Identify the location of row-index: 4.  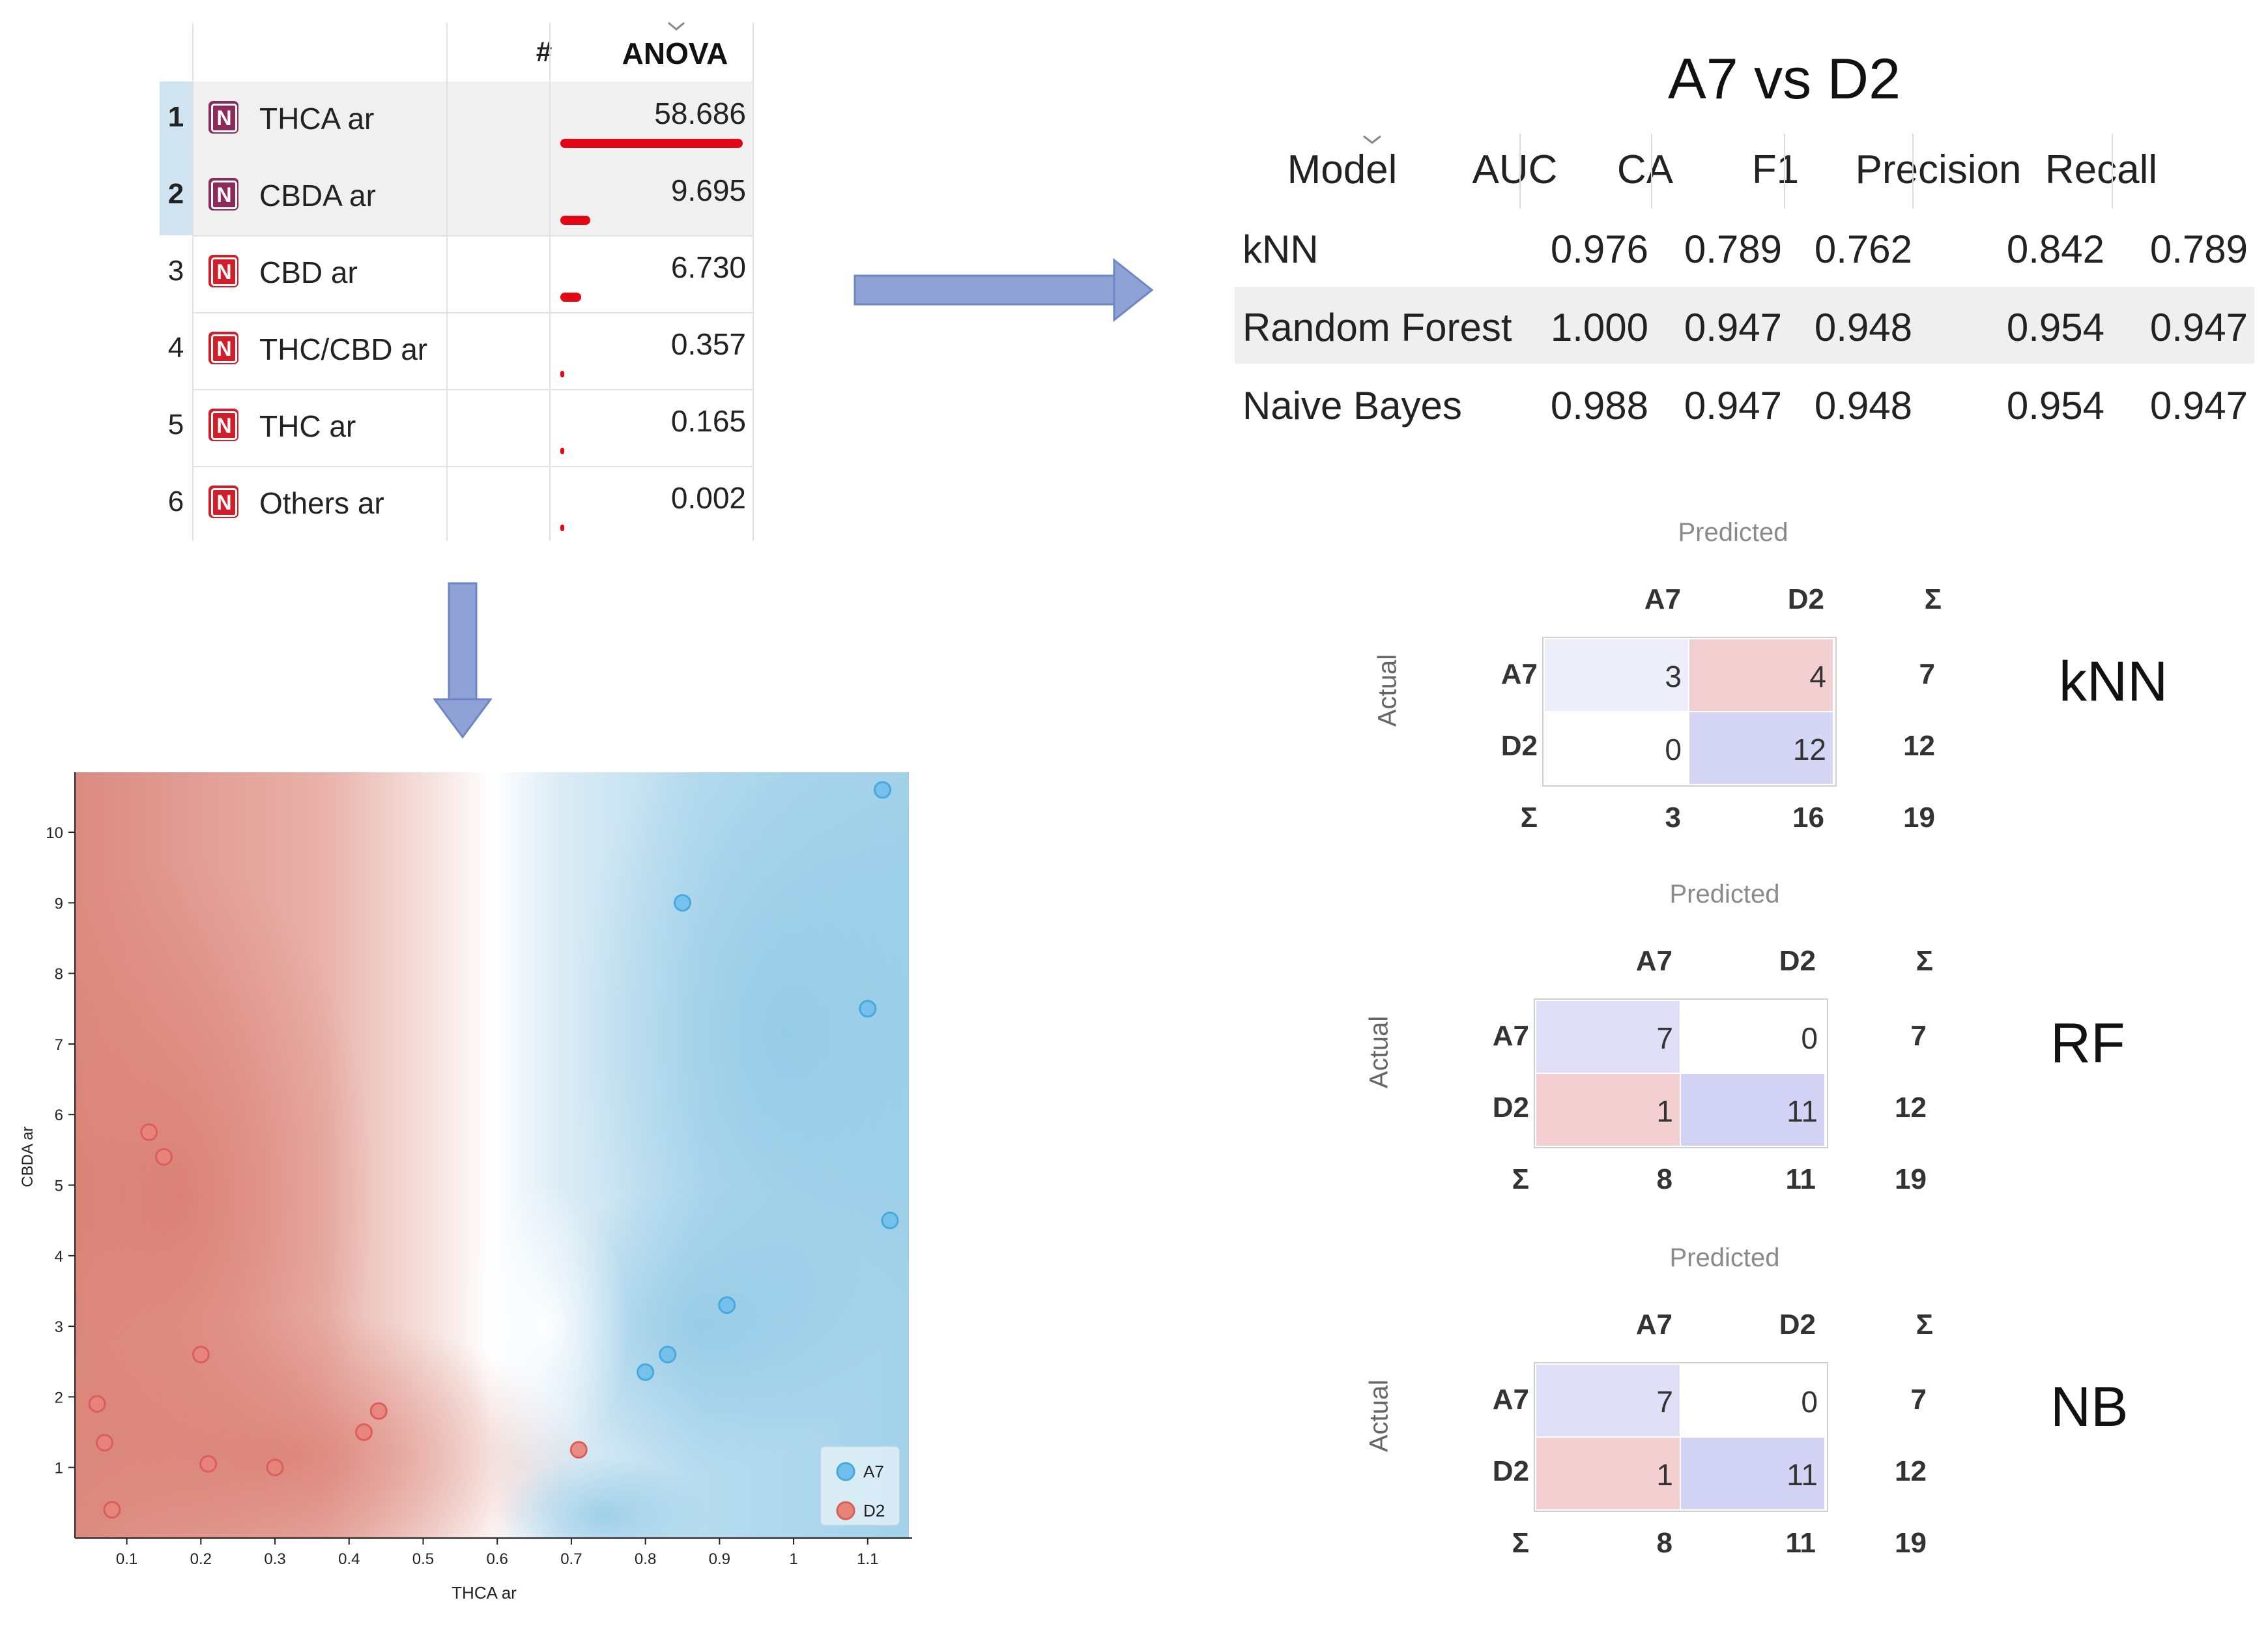
(175, 348).